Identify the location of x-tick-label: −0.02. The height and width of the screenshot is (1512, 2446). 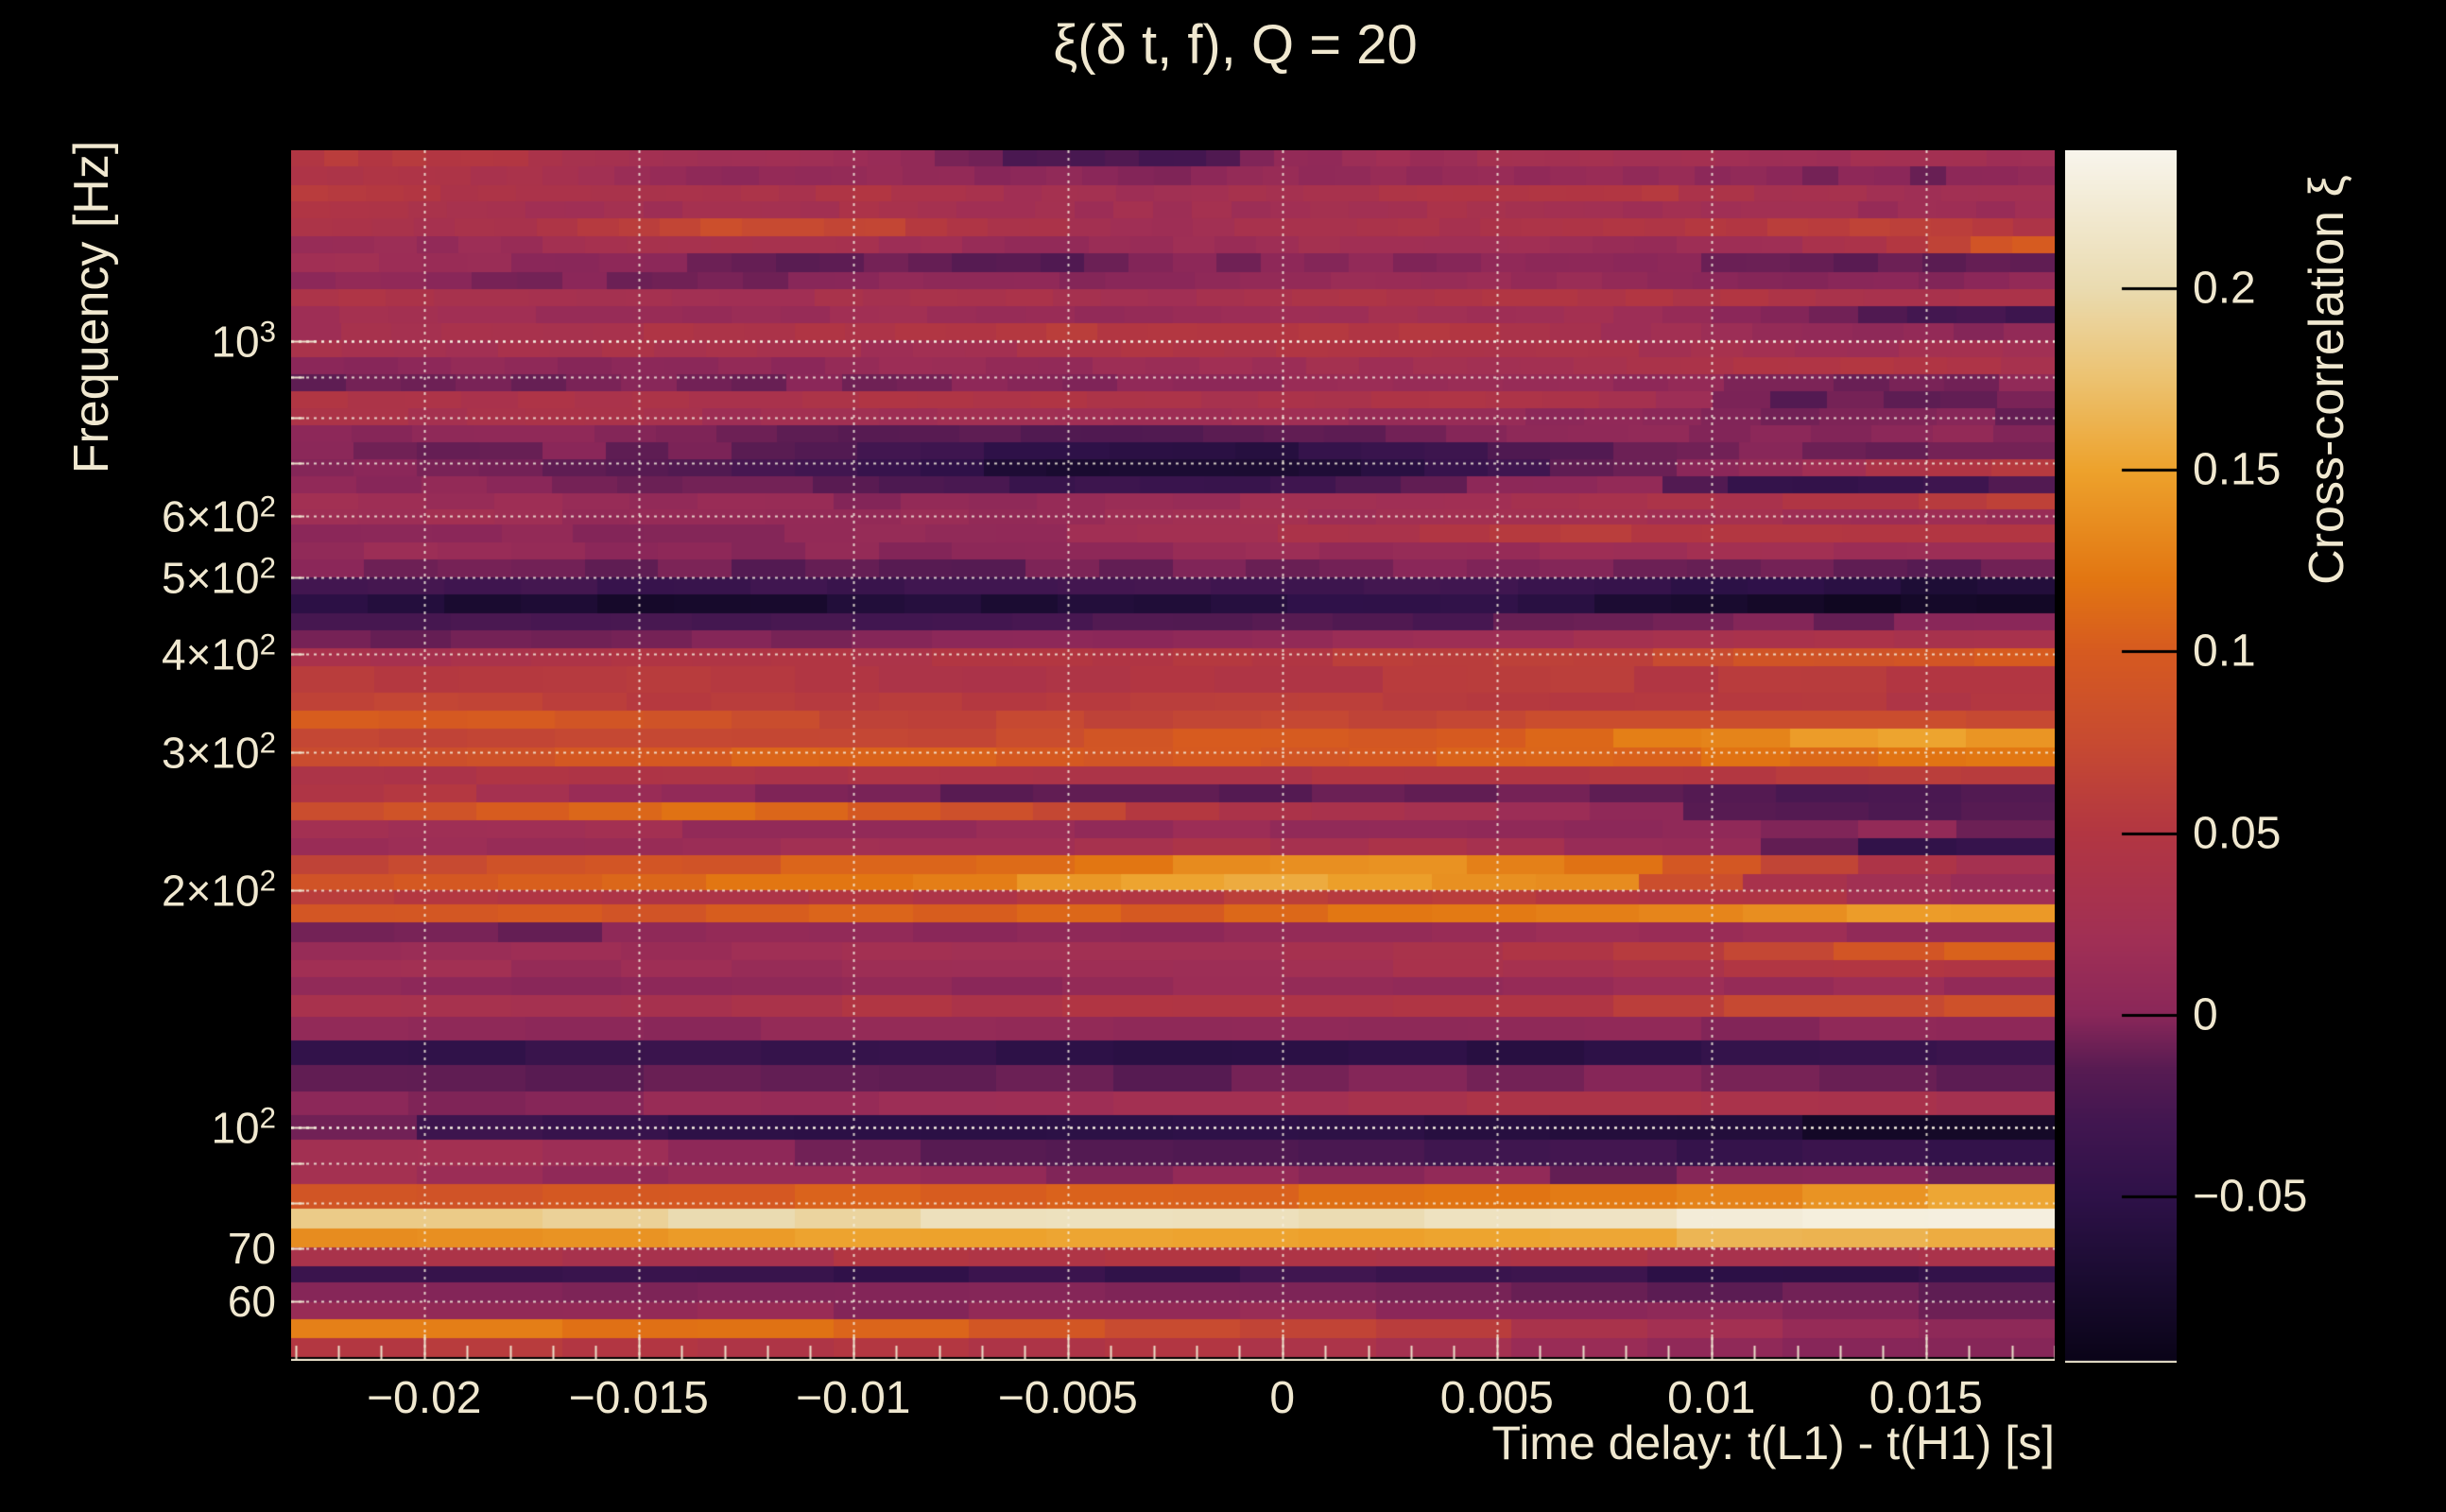
(424, 1398).